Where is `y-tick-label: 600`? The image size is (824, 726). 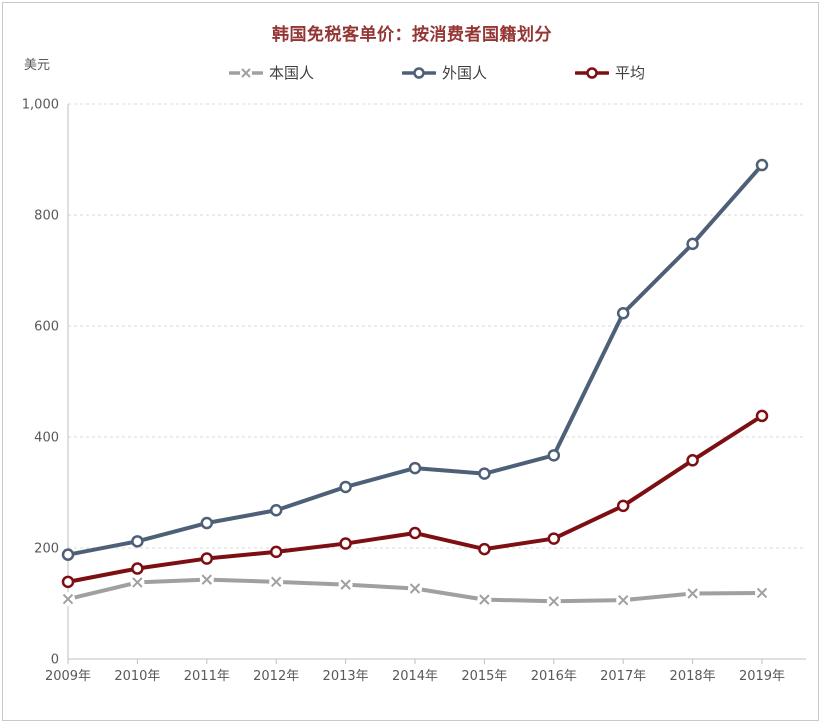 y-tick-label: 600 is located at coordinates (46, 327).